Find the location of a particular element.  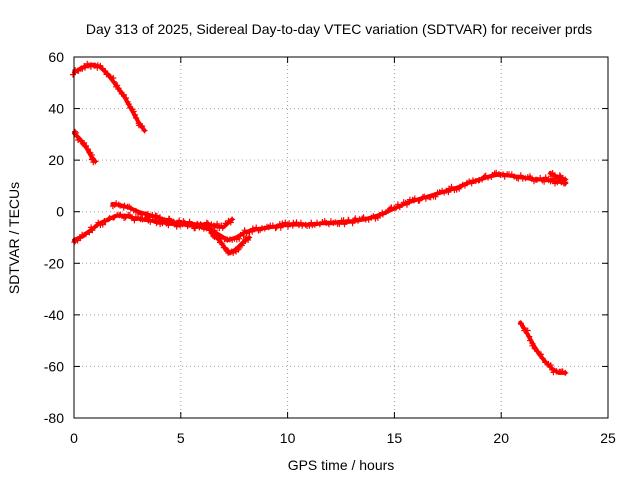

x-tick-label: 10 is located at coordinates (288, 438).